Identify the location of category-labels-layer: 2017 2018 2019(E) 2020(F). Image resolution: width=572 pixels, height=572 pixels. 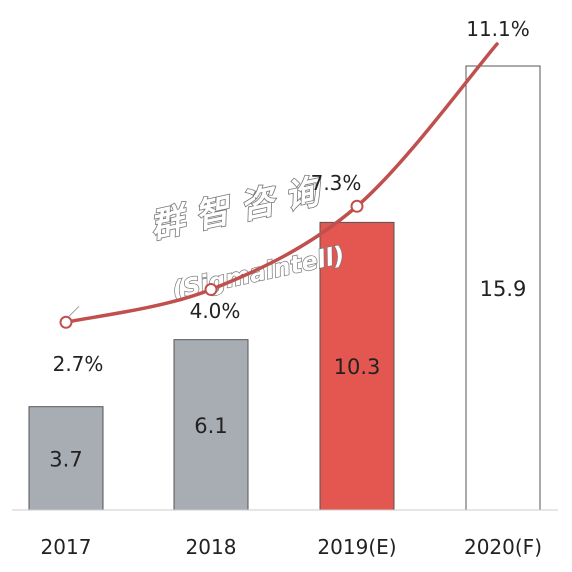
(291, 547).